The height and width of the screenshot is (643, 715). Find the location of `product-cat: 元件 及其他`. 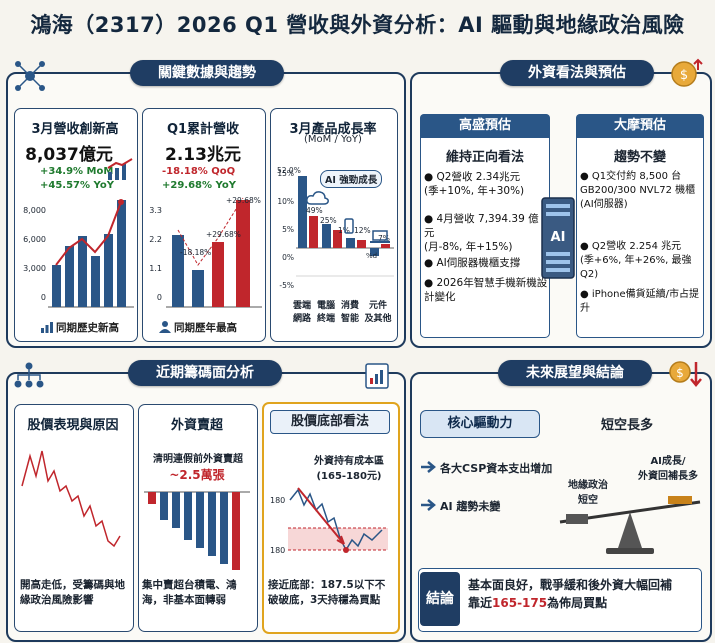

product-cat: 元件 及其他 is located at coordinates (378, 312).